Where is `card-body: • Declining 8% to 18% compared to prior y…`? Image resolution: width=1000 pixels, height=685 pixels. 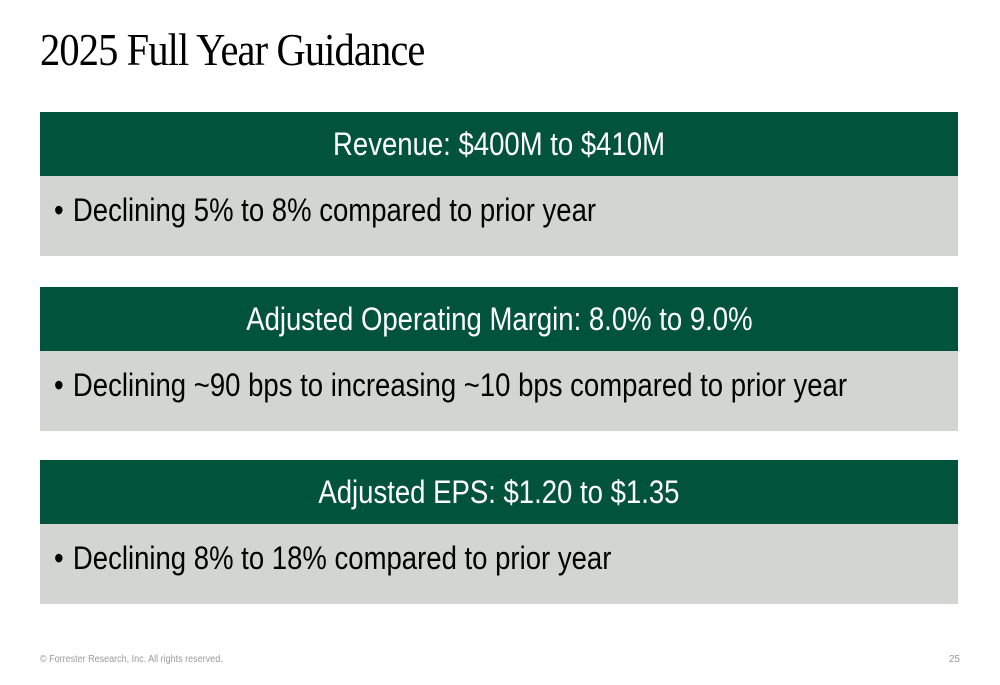 card-body: • Declining 8% to 18% compared to prior y… is located at coordinates (499, 564).